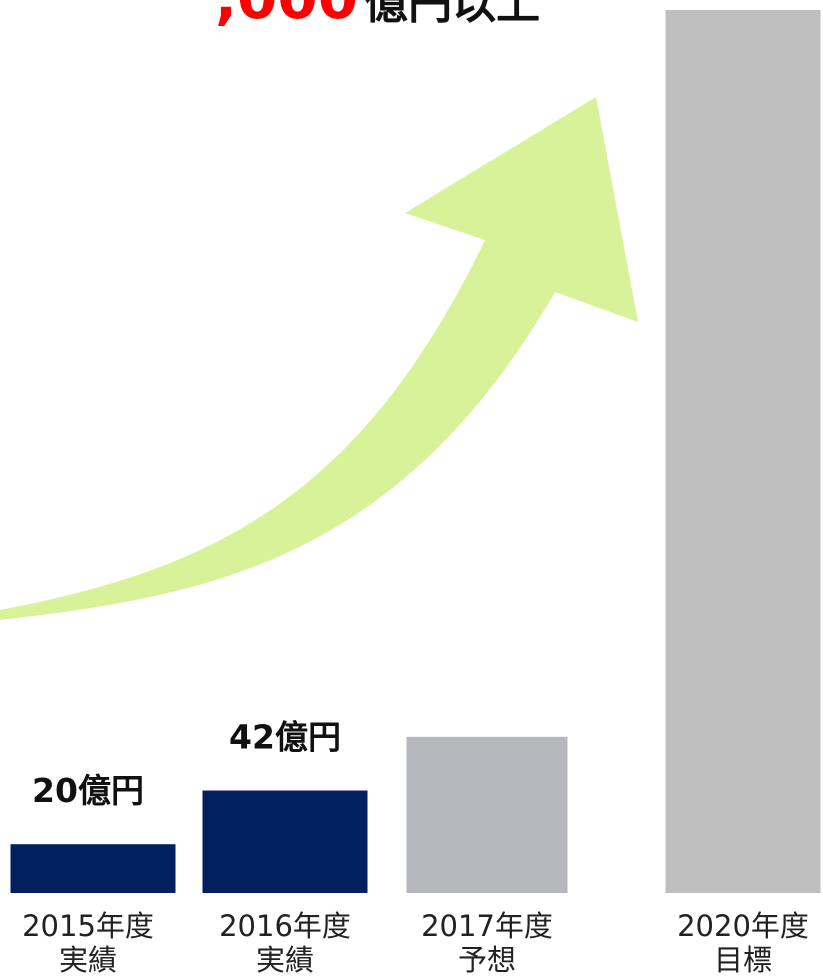 The image size is (823, 978). I want to click on data-label-2: 42億円, so click(285, 737).